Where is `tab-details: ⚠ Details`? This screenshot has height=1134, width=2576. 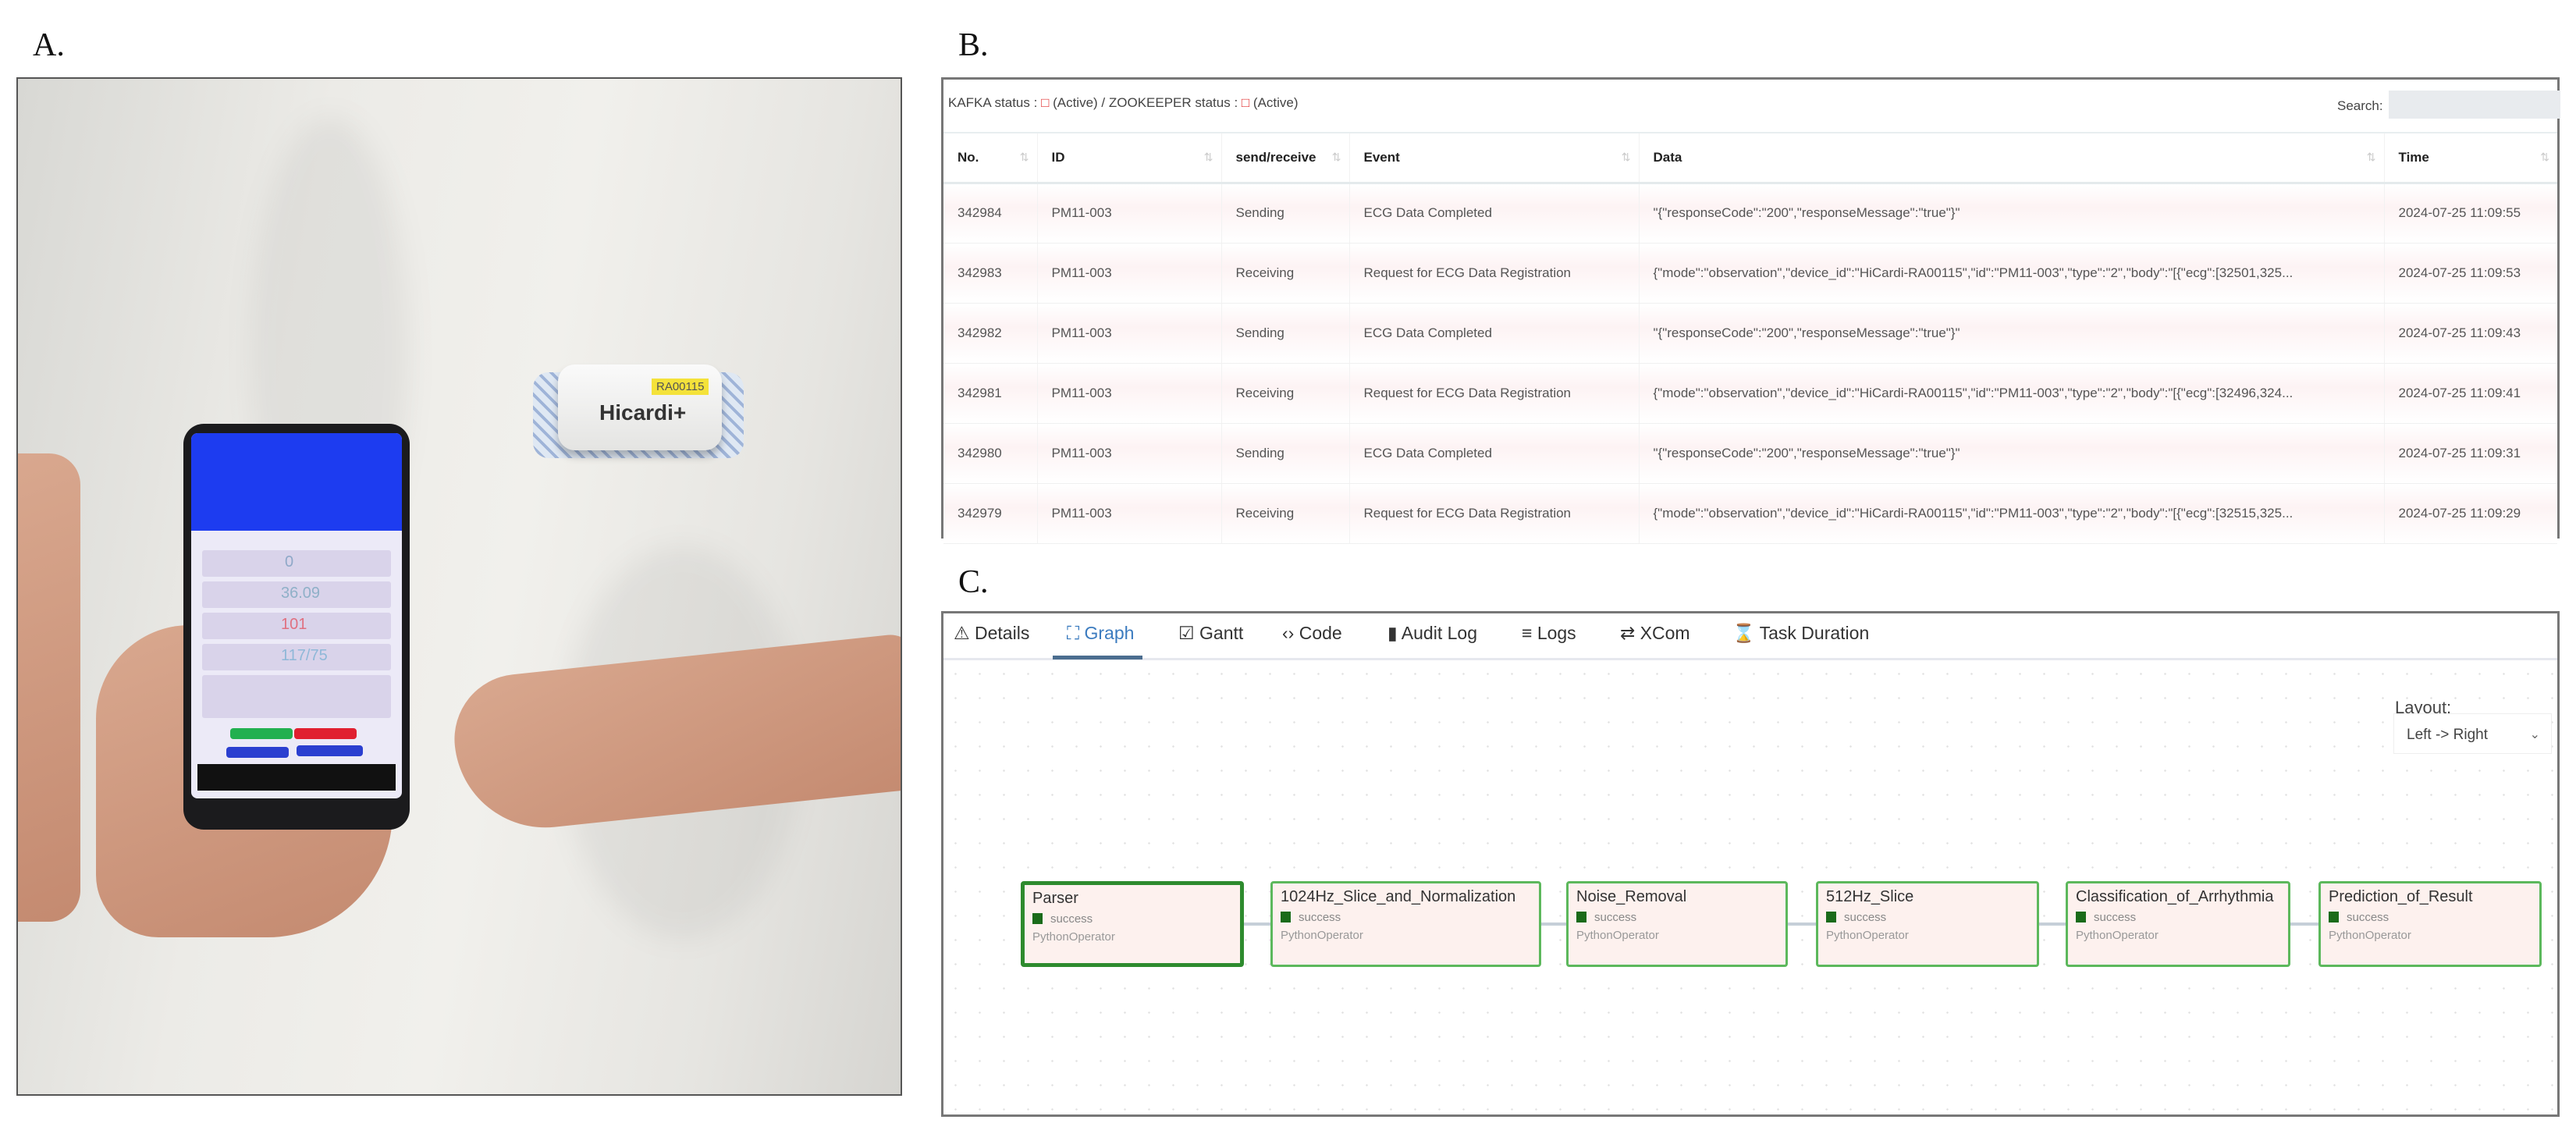 tab-details: ⚠ Details is located at coordinates (992, 633).